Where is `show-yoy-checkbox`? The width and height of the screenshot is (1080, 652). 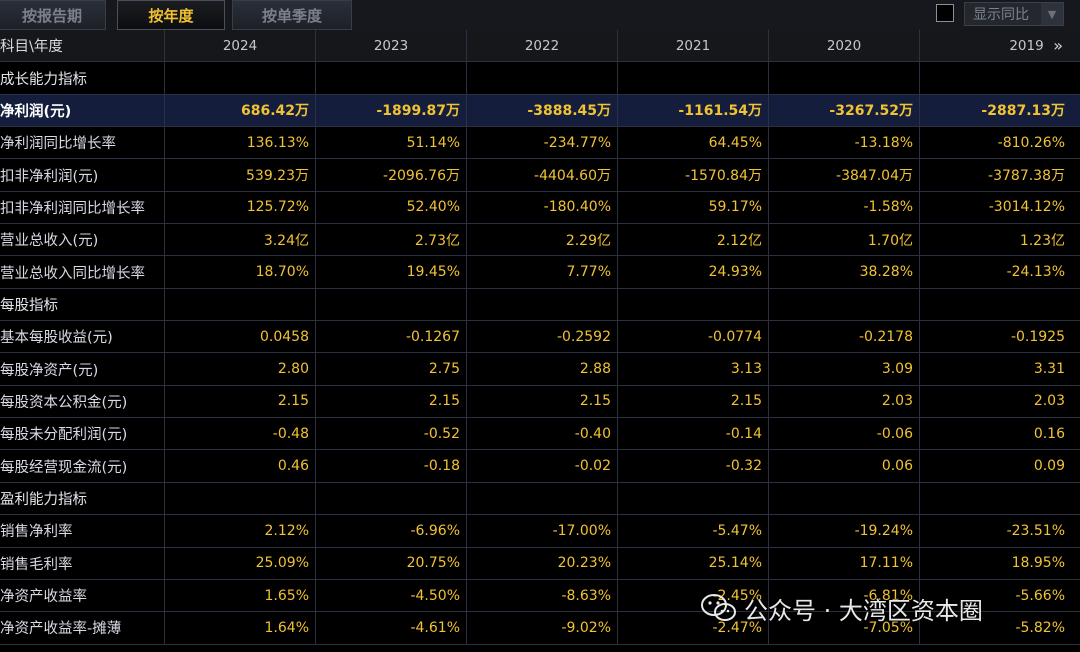 show-yoy-checkbox is located at coordinates (945, 13).